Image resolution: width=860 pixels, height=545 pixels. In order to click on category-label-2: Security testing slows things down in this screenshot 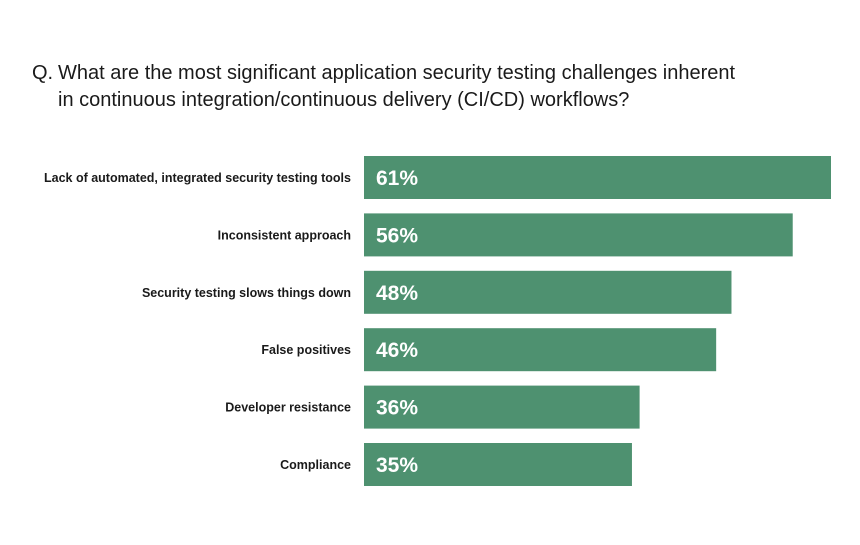, I will do `click(246, 293)`.